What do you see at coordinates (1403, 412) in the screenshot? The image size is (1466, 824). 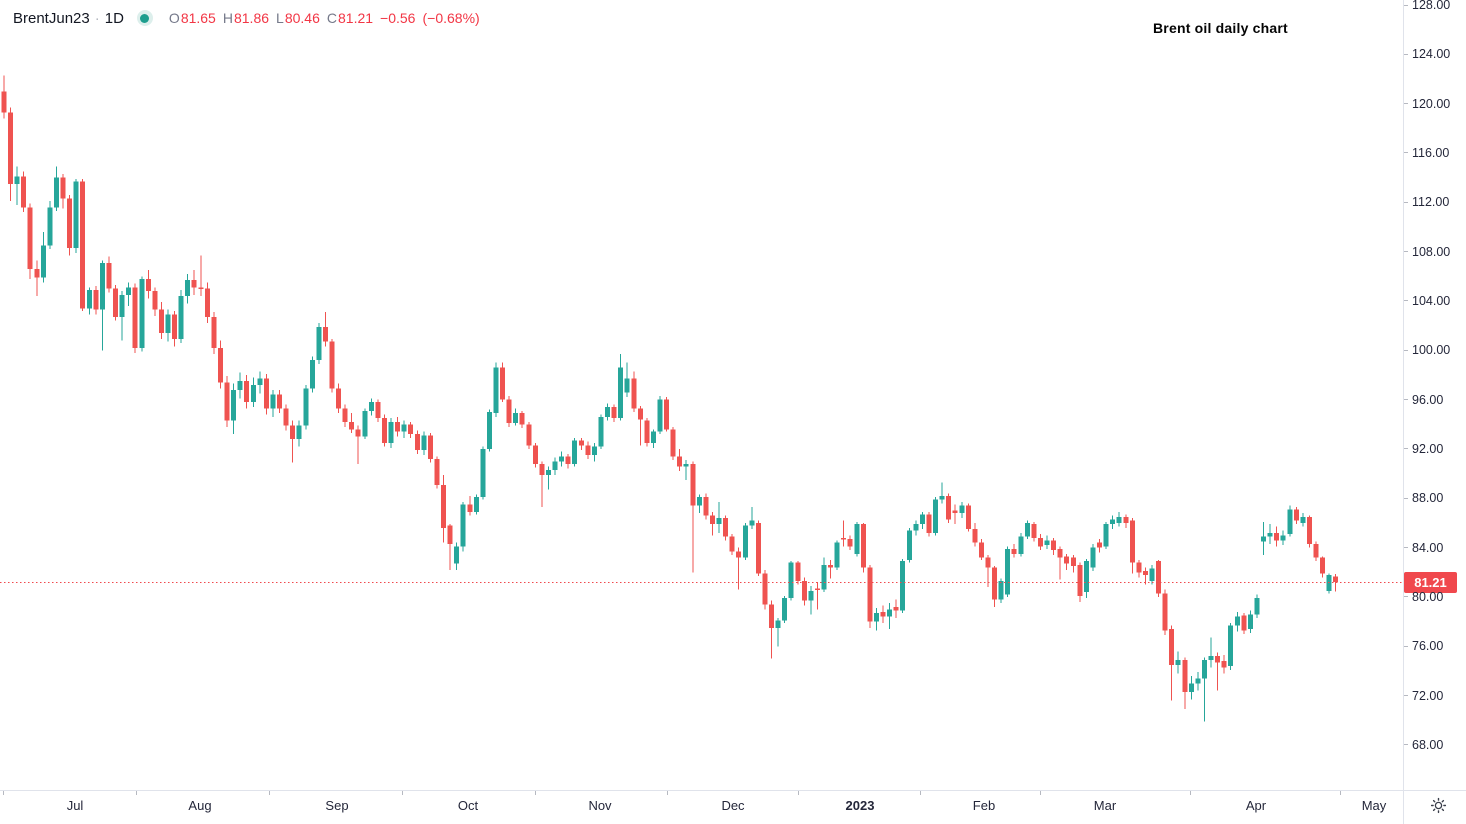 I see `price-axis-separator` at bounding box center [1403, 412].